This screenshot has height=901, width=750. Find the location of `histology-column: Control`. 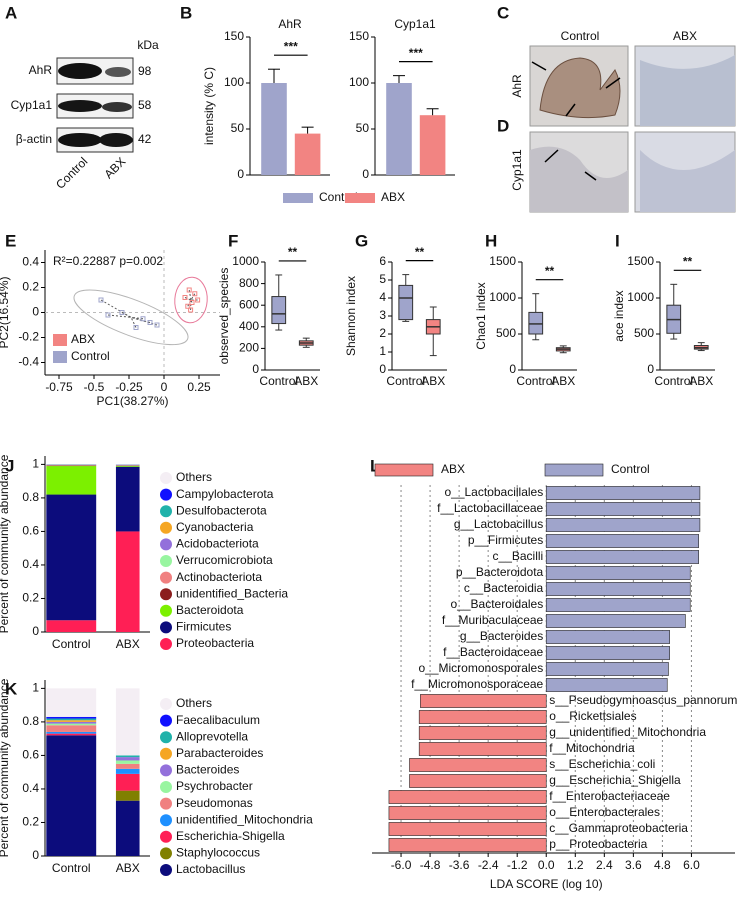

histology-column: Control is located at coordinates (580, 36).